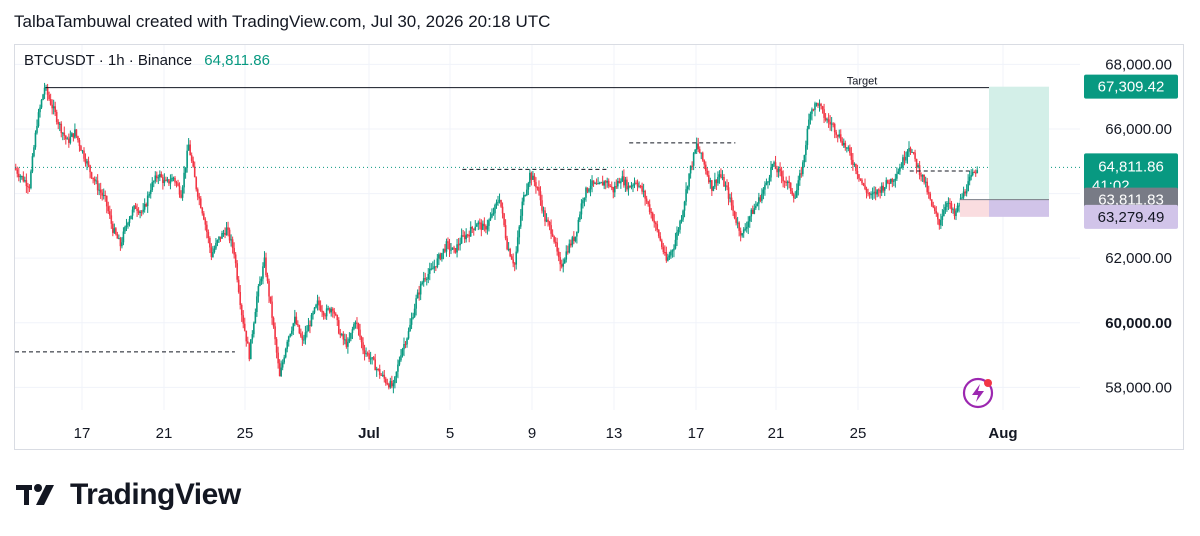  I want to click on brand-footer: TradingView, so click(128, 495).